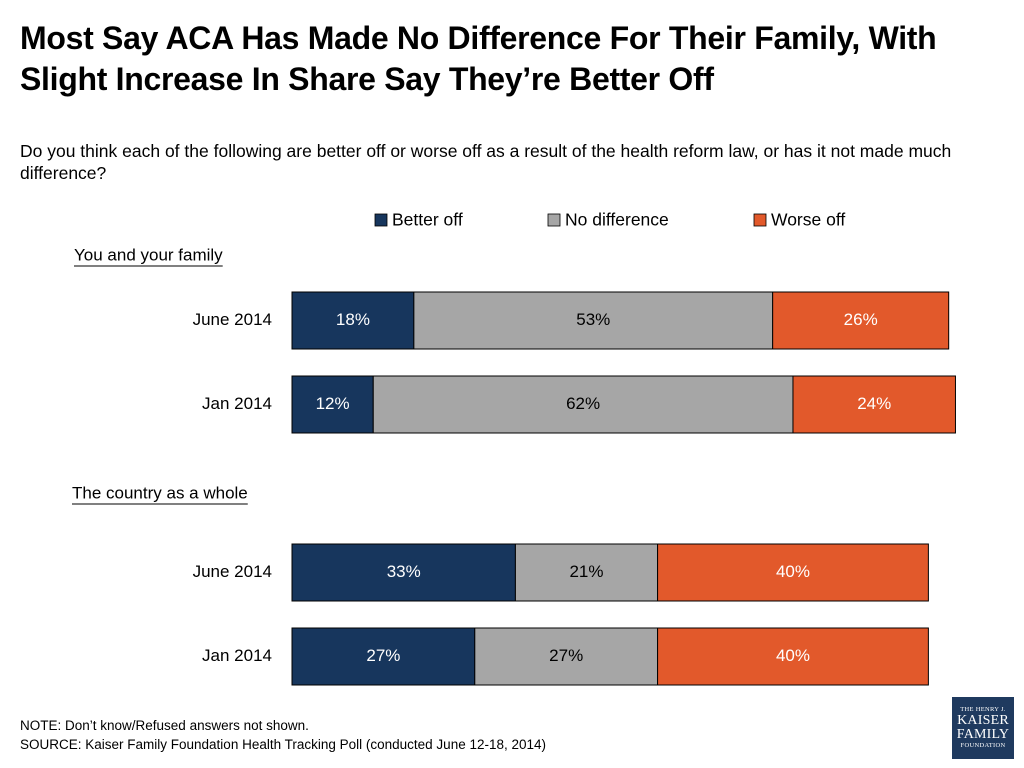 The image size is (1024, 768). I want to click on group-label: You and your family, so click(148, 254).